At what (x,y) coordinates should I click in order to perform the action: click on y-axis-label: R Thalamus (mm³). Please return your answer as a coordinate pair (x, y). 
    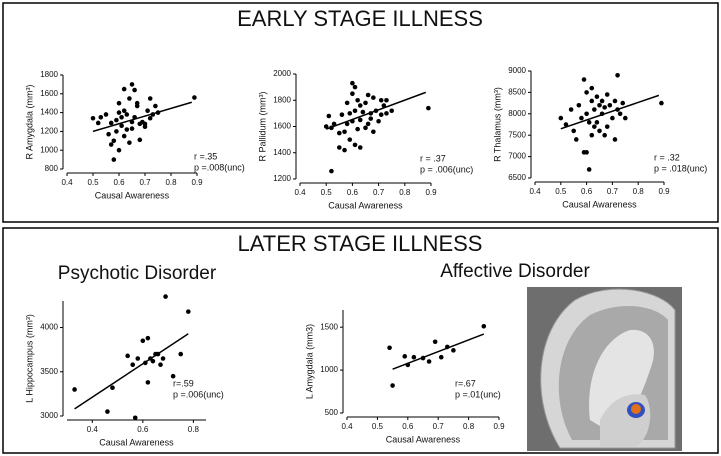
    Looking at the image, I should click on (497, 124).